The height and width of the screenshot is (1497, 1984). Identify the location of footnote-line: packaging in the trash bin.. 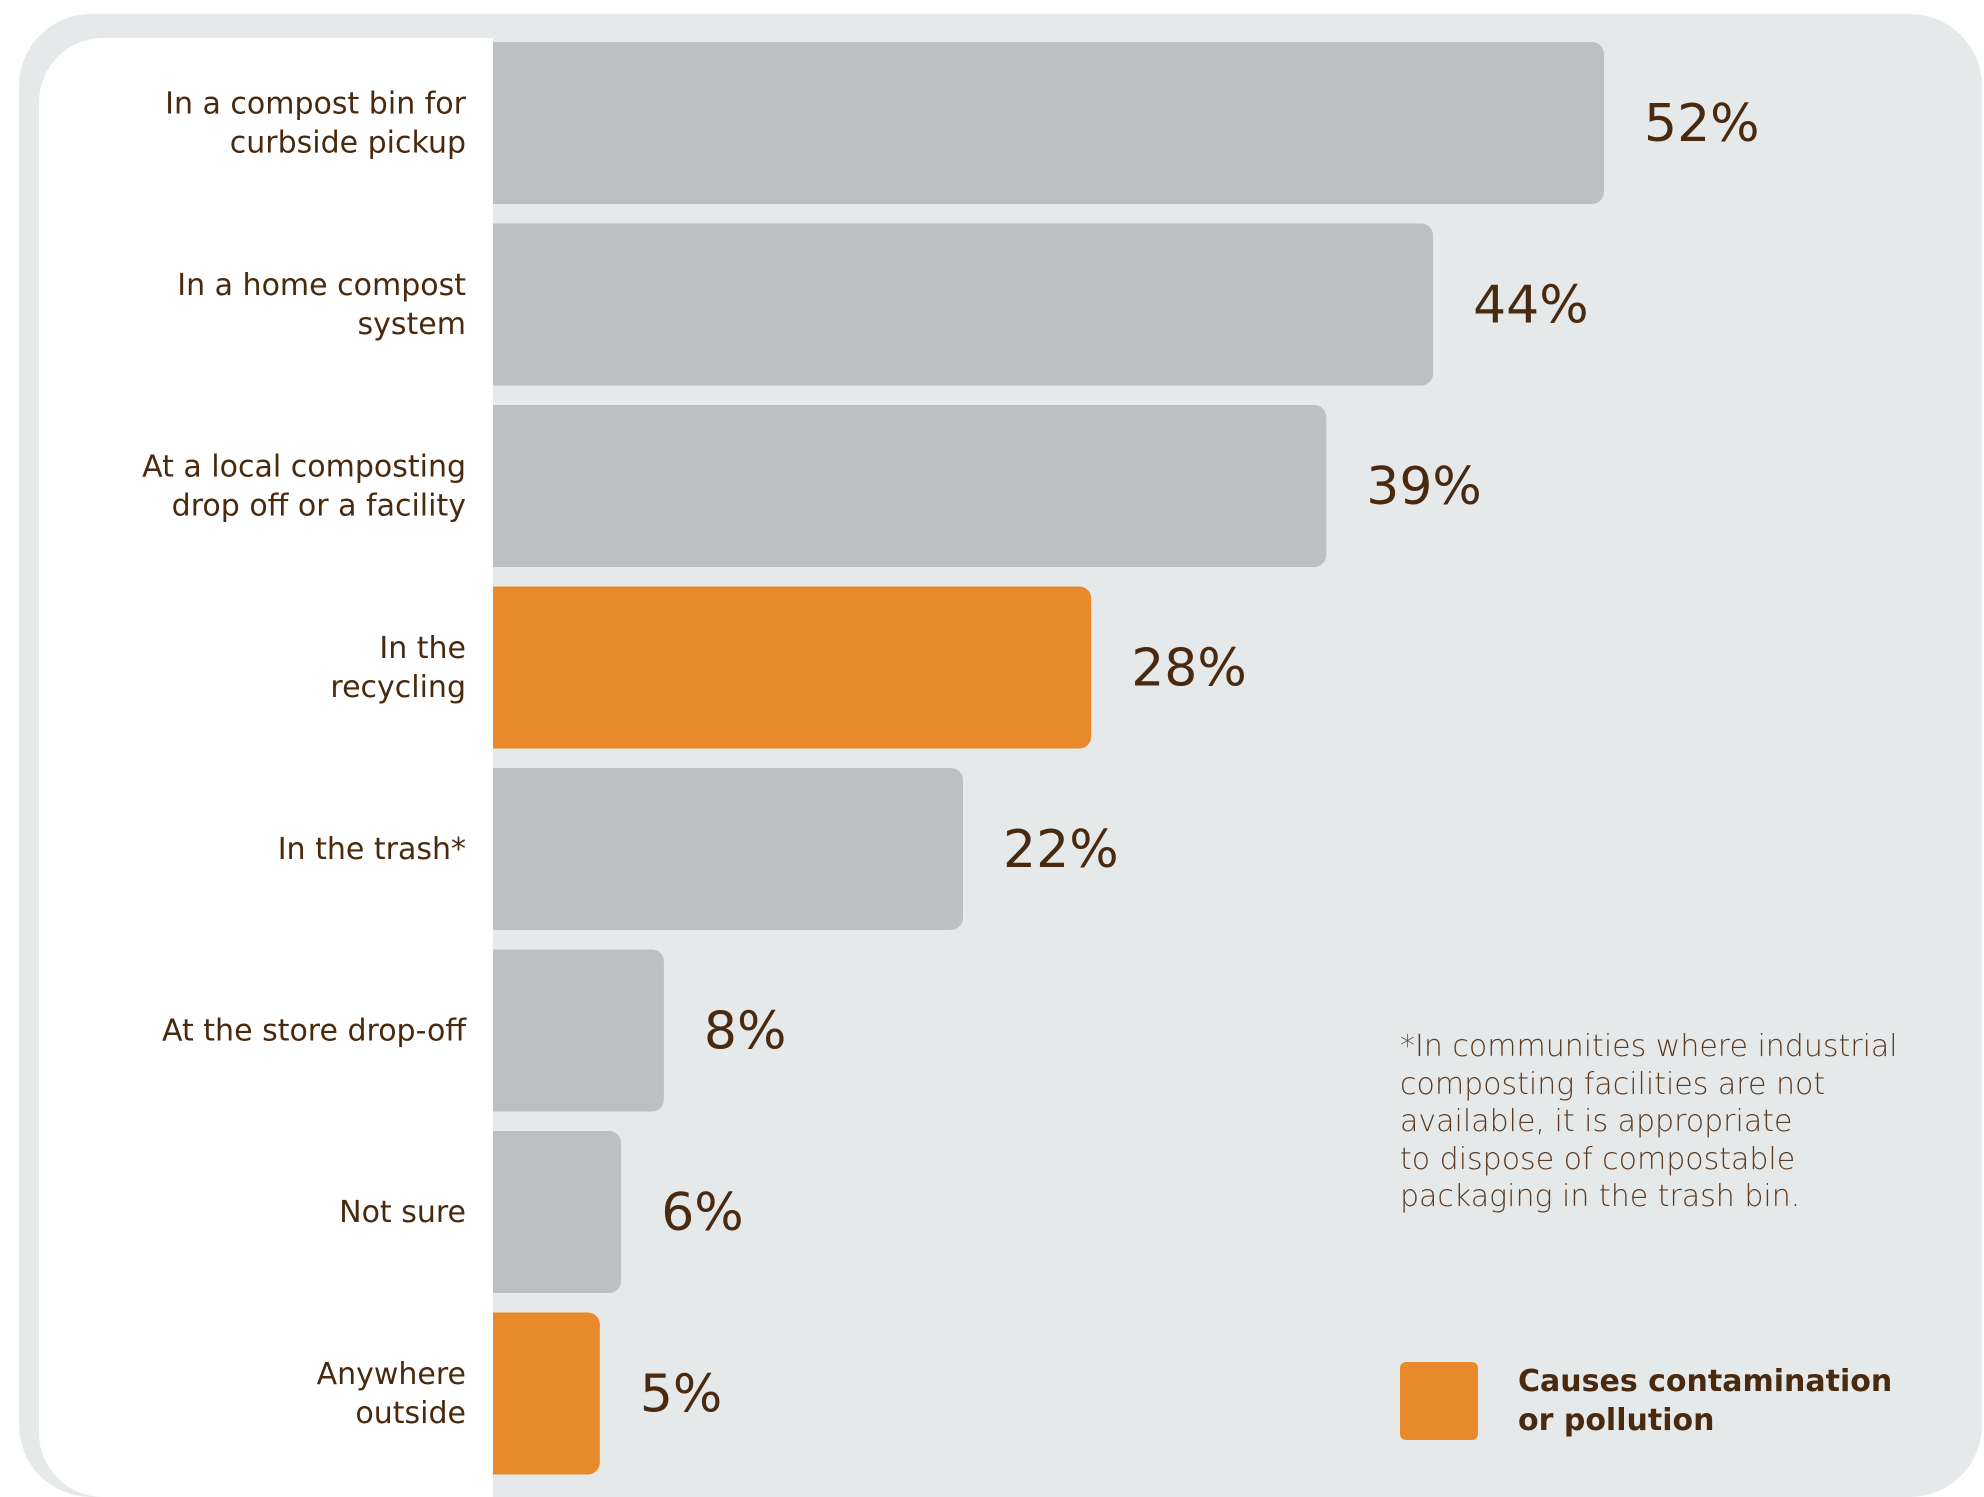
(1600, 1196).